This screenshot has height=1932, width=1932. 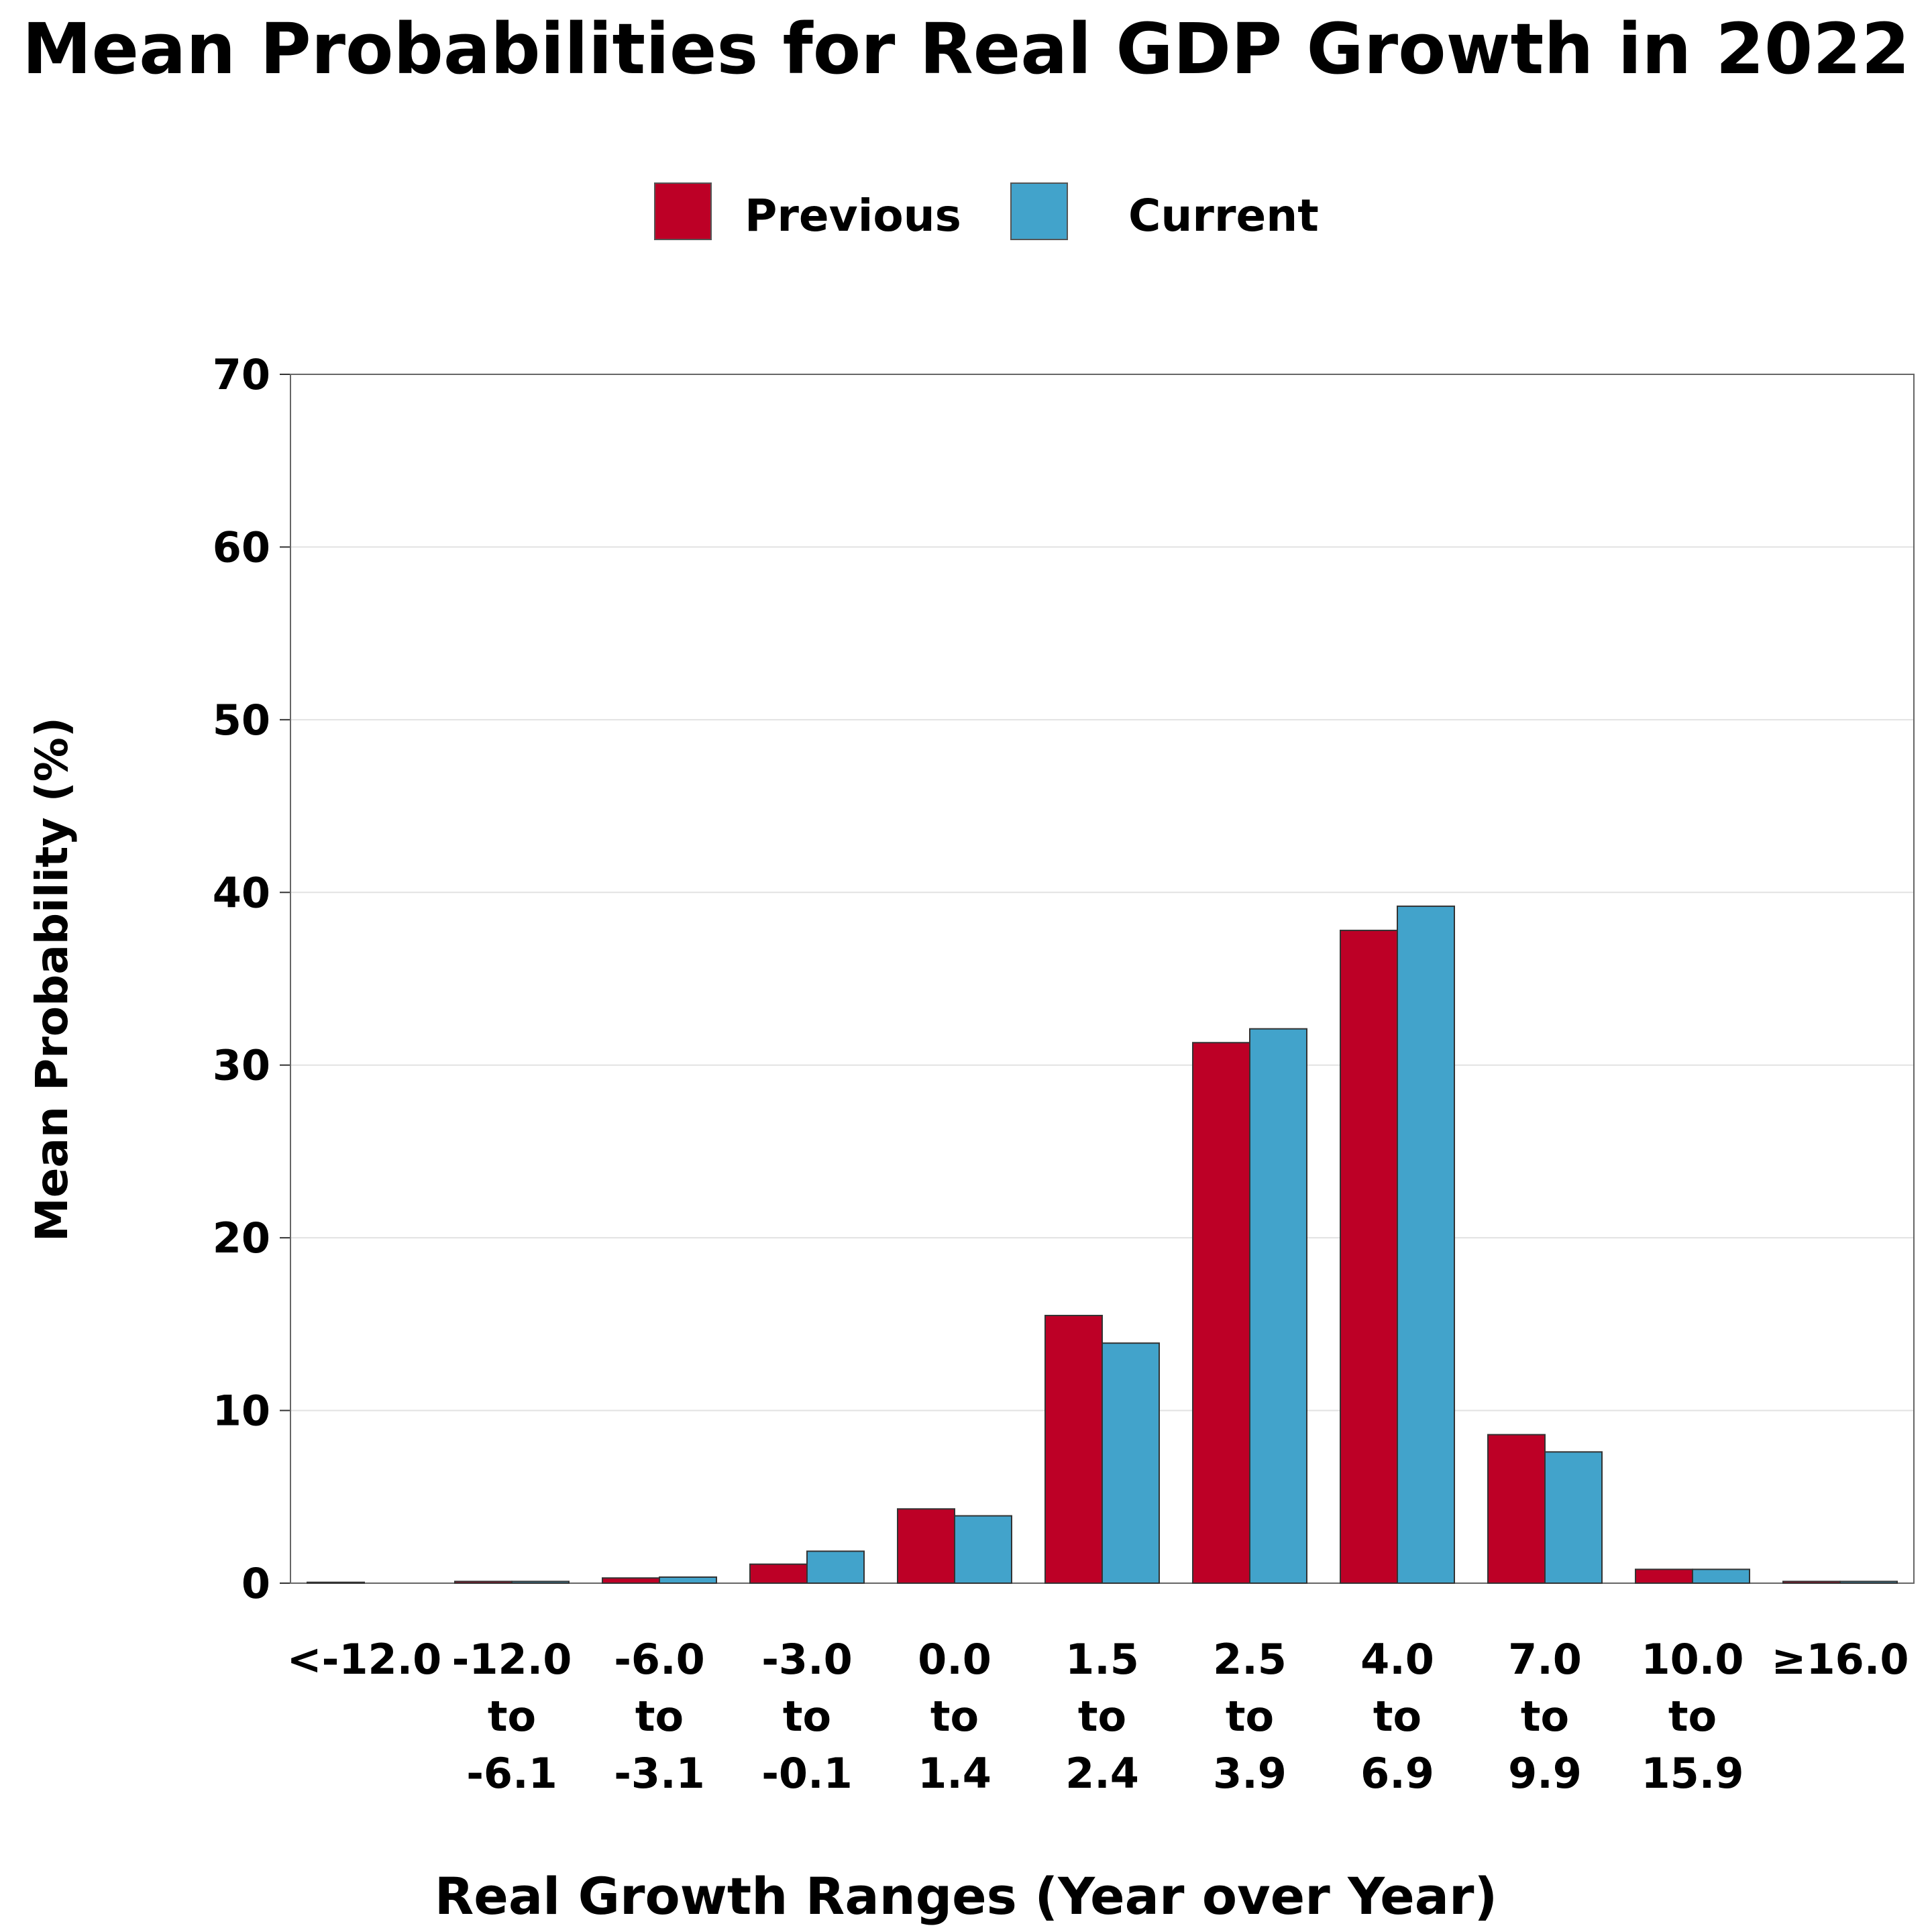 What do you see at coordinates (1840, 1659) in the screenshot?
I see `x-tick-label: ≥16.0` at bounding box center [1840, 1659].